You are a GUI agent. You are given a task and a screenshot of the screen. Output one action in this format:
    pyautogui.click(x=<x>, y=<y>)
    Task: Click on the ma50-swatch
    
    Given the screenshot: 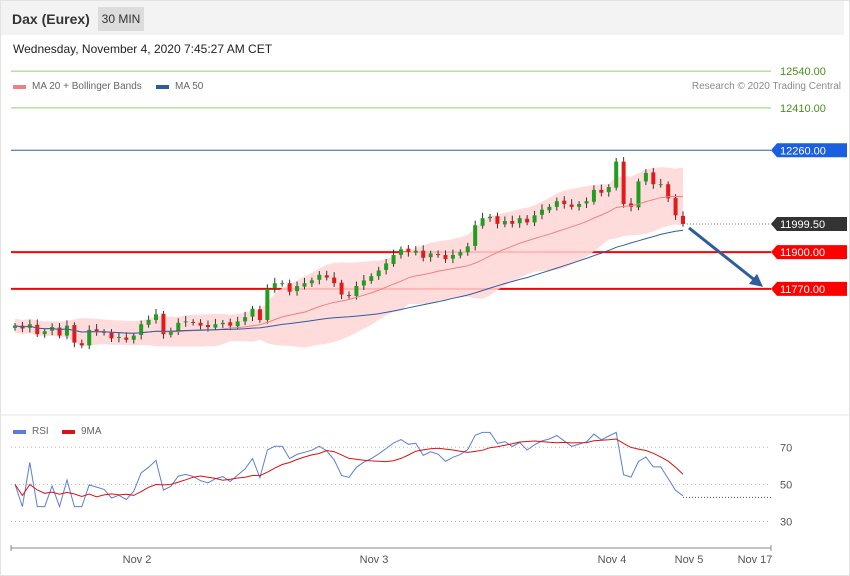 What is the action you would take?
    pyautogui.click(x=162, y=86)
    